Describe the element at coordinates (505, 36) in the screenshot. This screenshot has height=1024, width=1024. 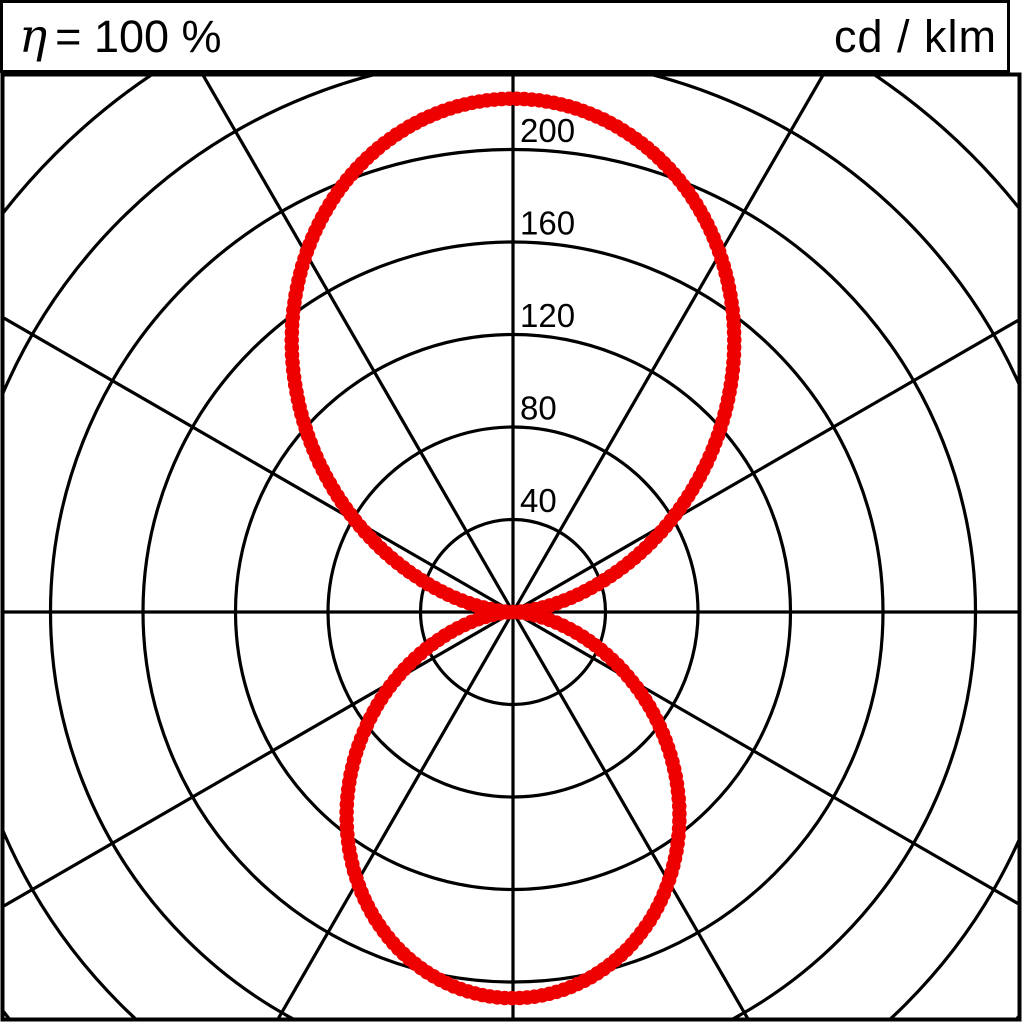
I see `header-bar: η = 100 % cd / klm` at that location.